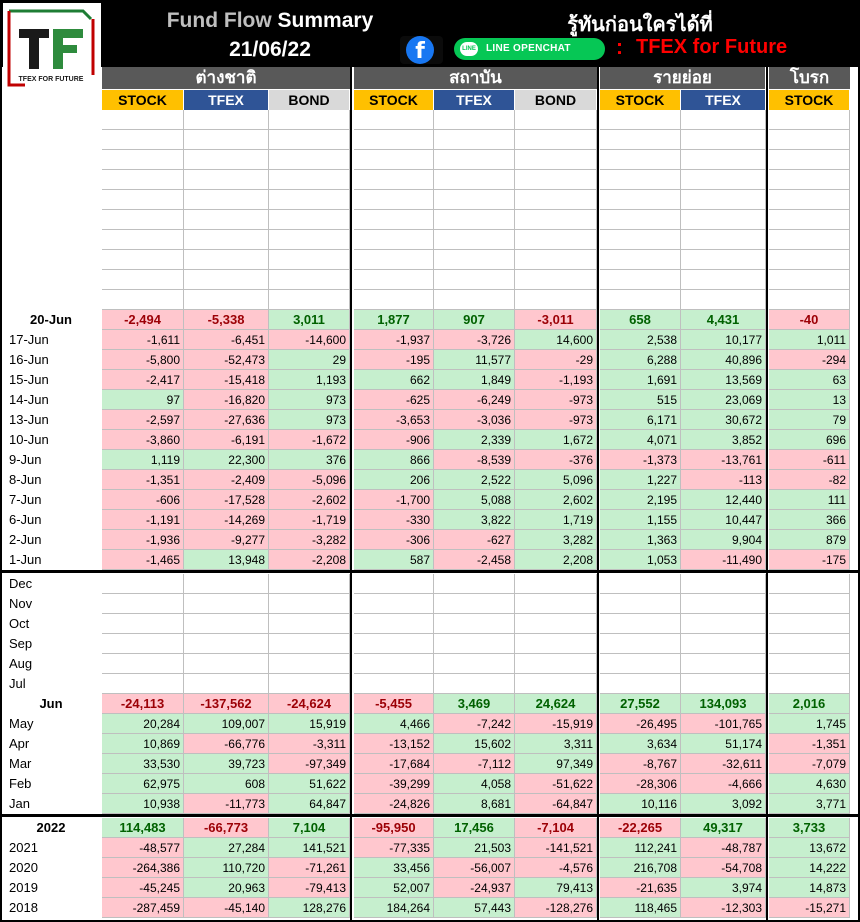 The height and width of the screenshot is (922, 860). What do you see at coordinates (430, 240) in the screenshot?
I see `empty-row` at bounding box center [430, 240].